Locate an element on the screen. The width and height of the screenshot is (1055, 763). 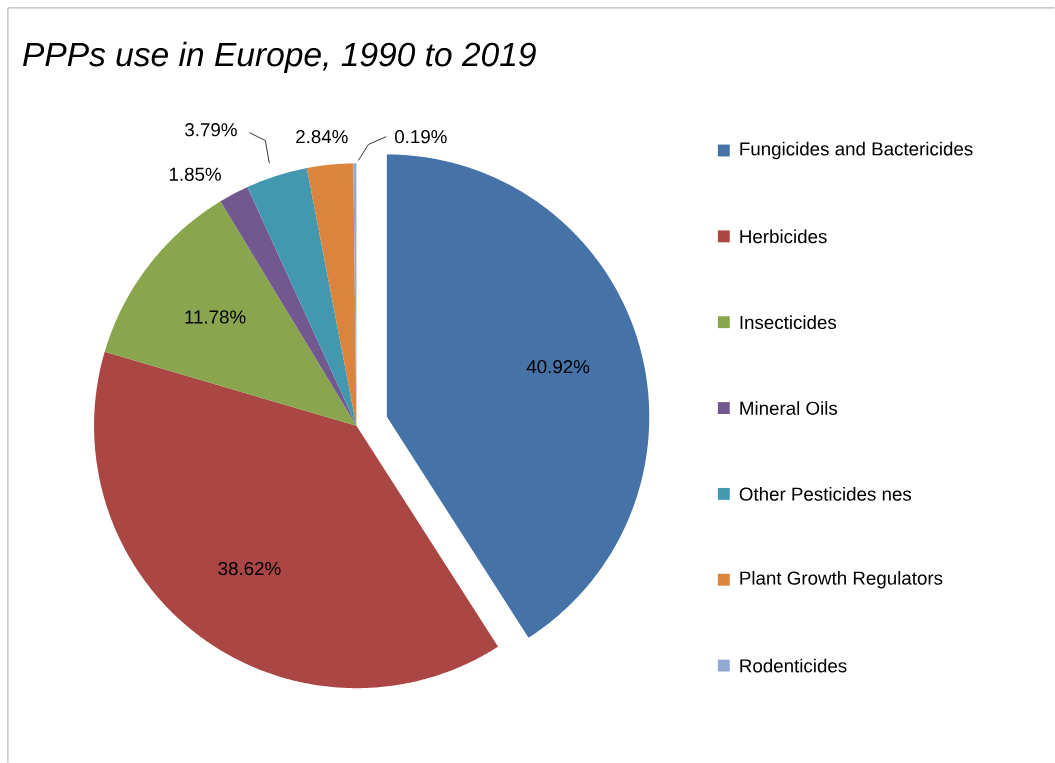
data-label: 40.92% is located at coordinates (558, 367).